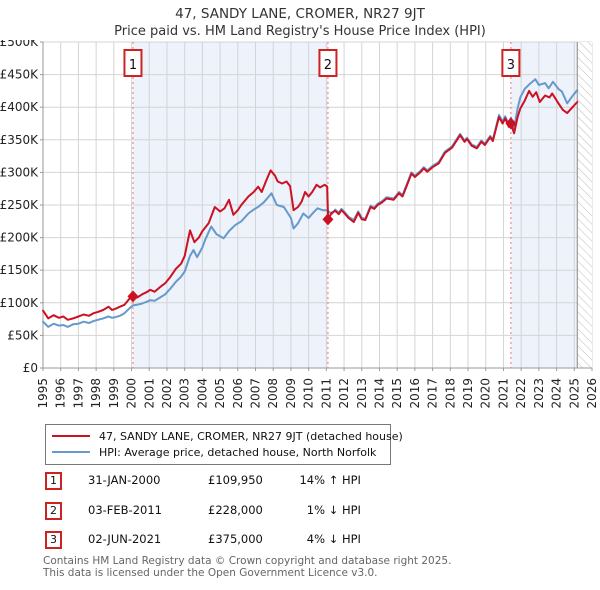 This screenshot has height=590, width=600. Describe the element at coordinates (315, 539) in the screenshot. I see `sale-hpi-pct: 4%` at that location.